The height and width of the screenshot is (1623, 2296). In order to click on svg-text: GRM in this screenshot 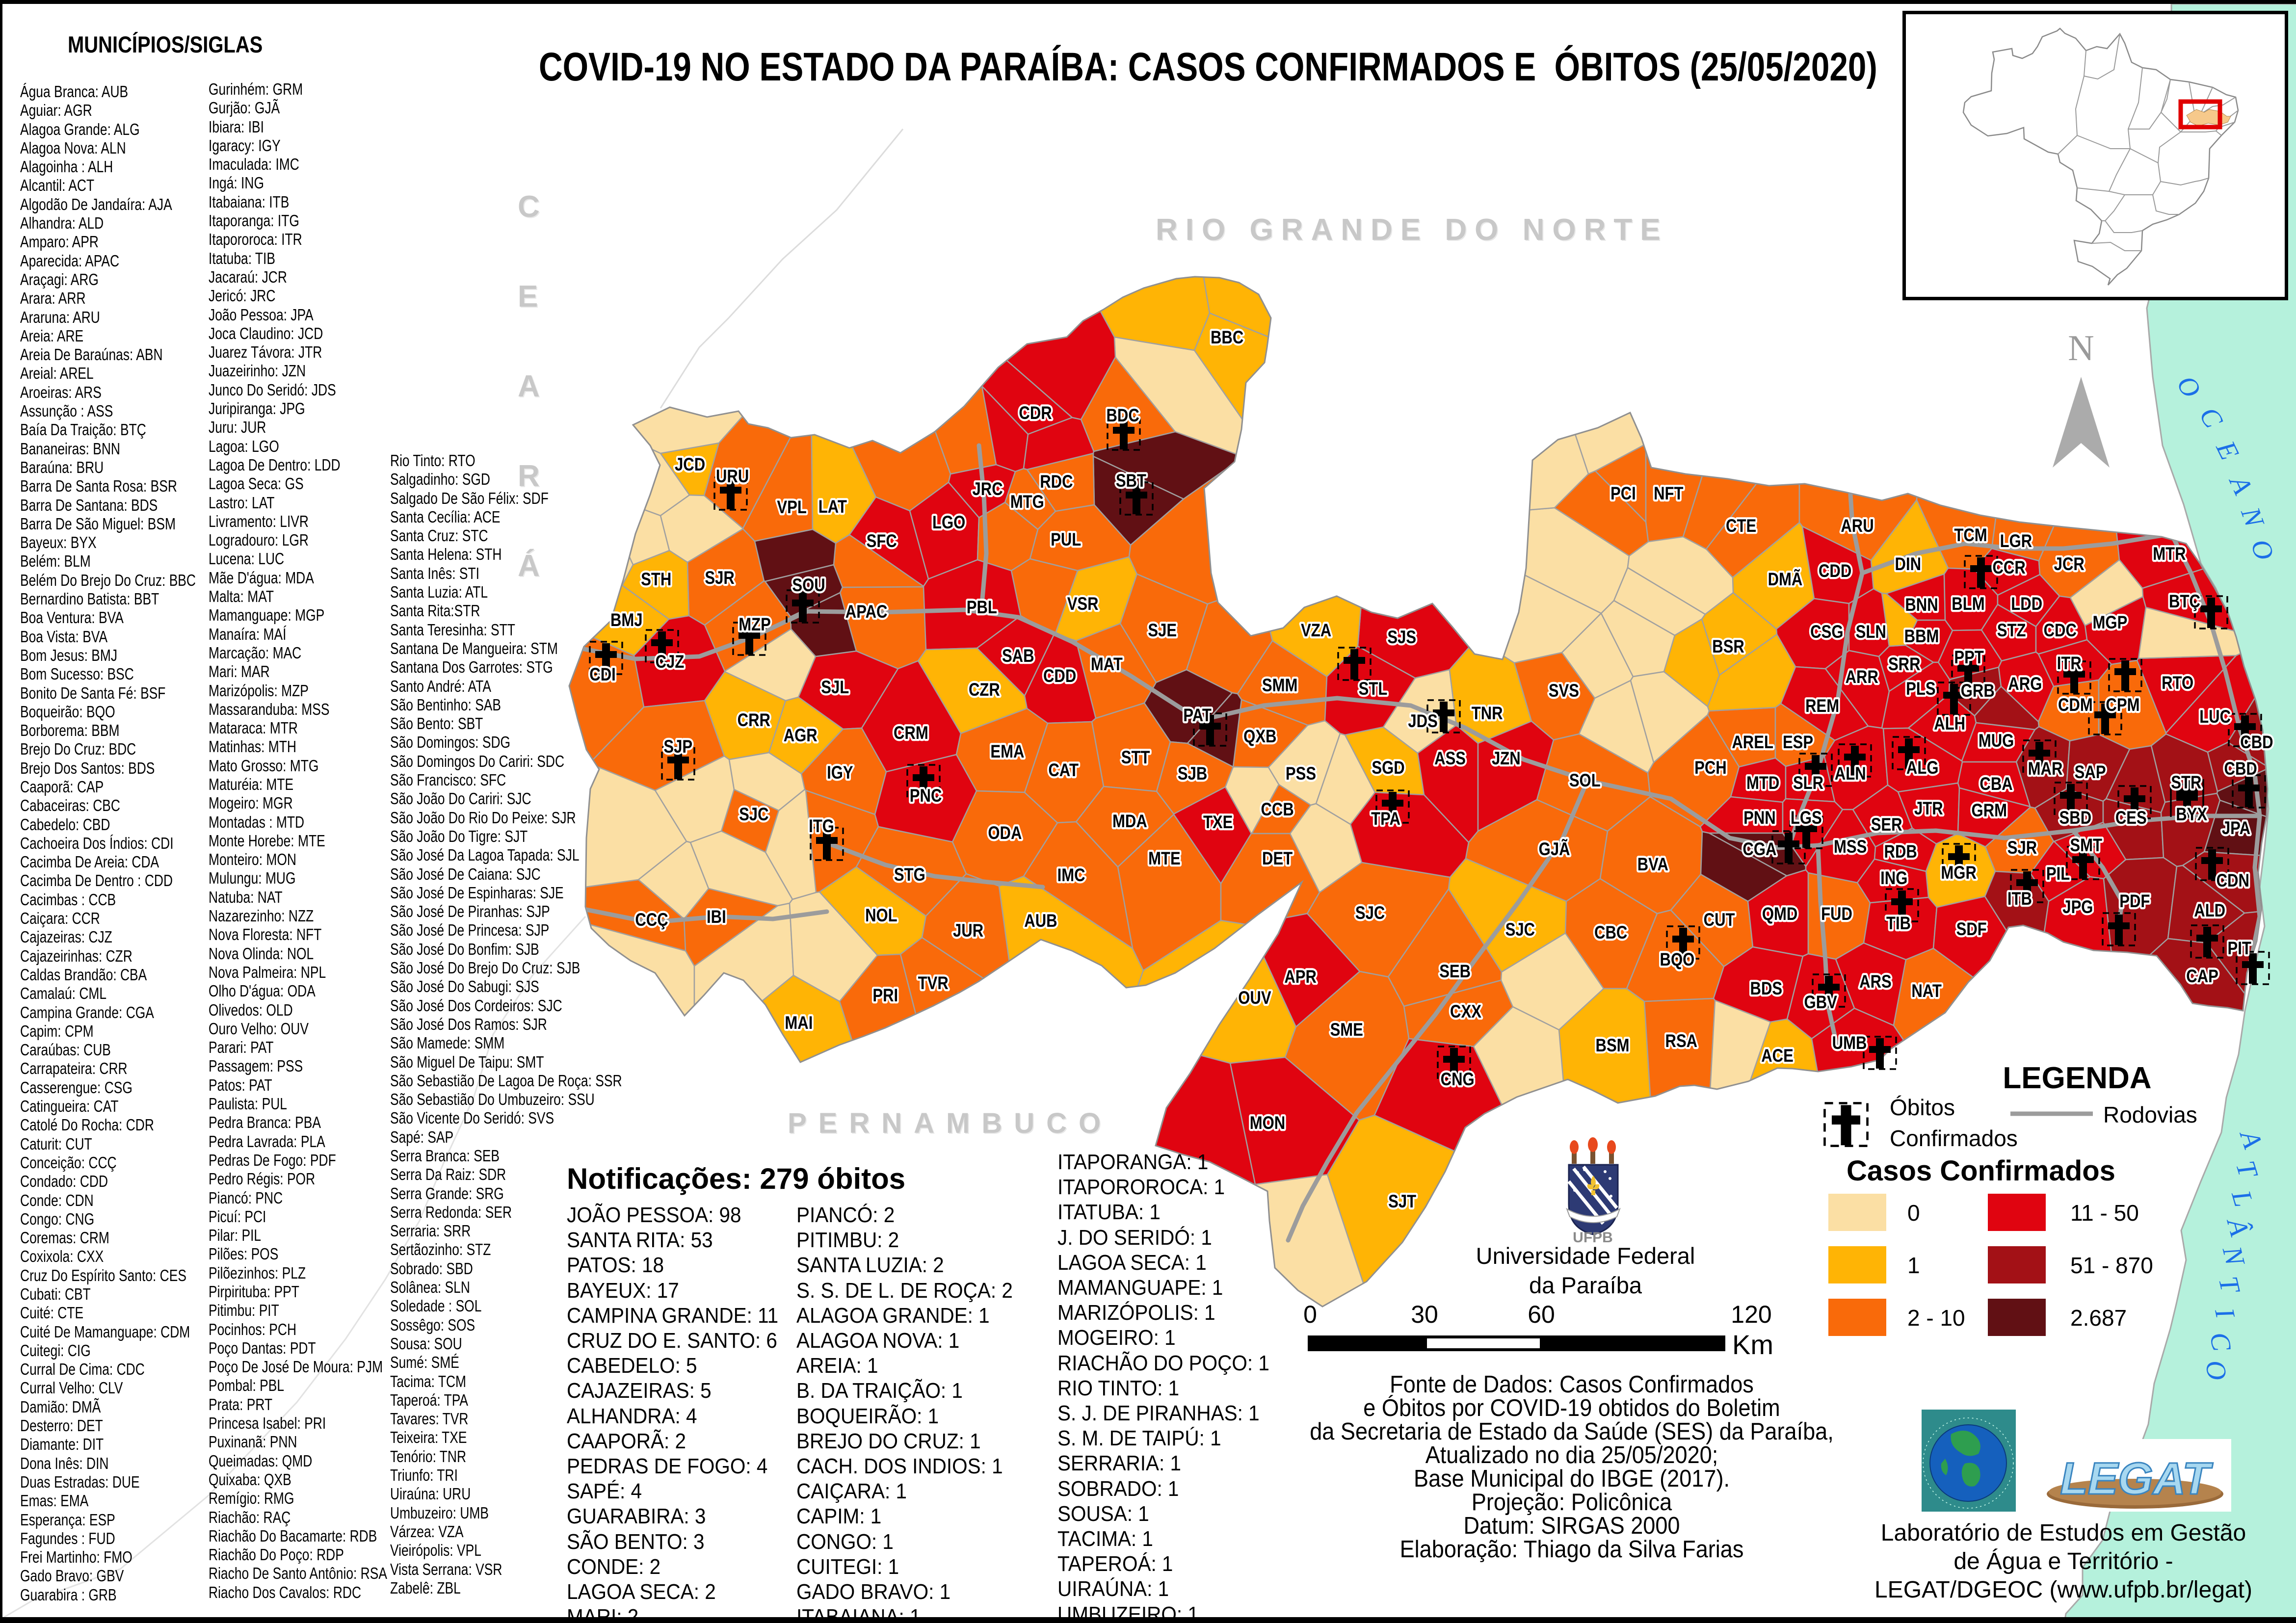, I will do `click(1989, 811)`.